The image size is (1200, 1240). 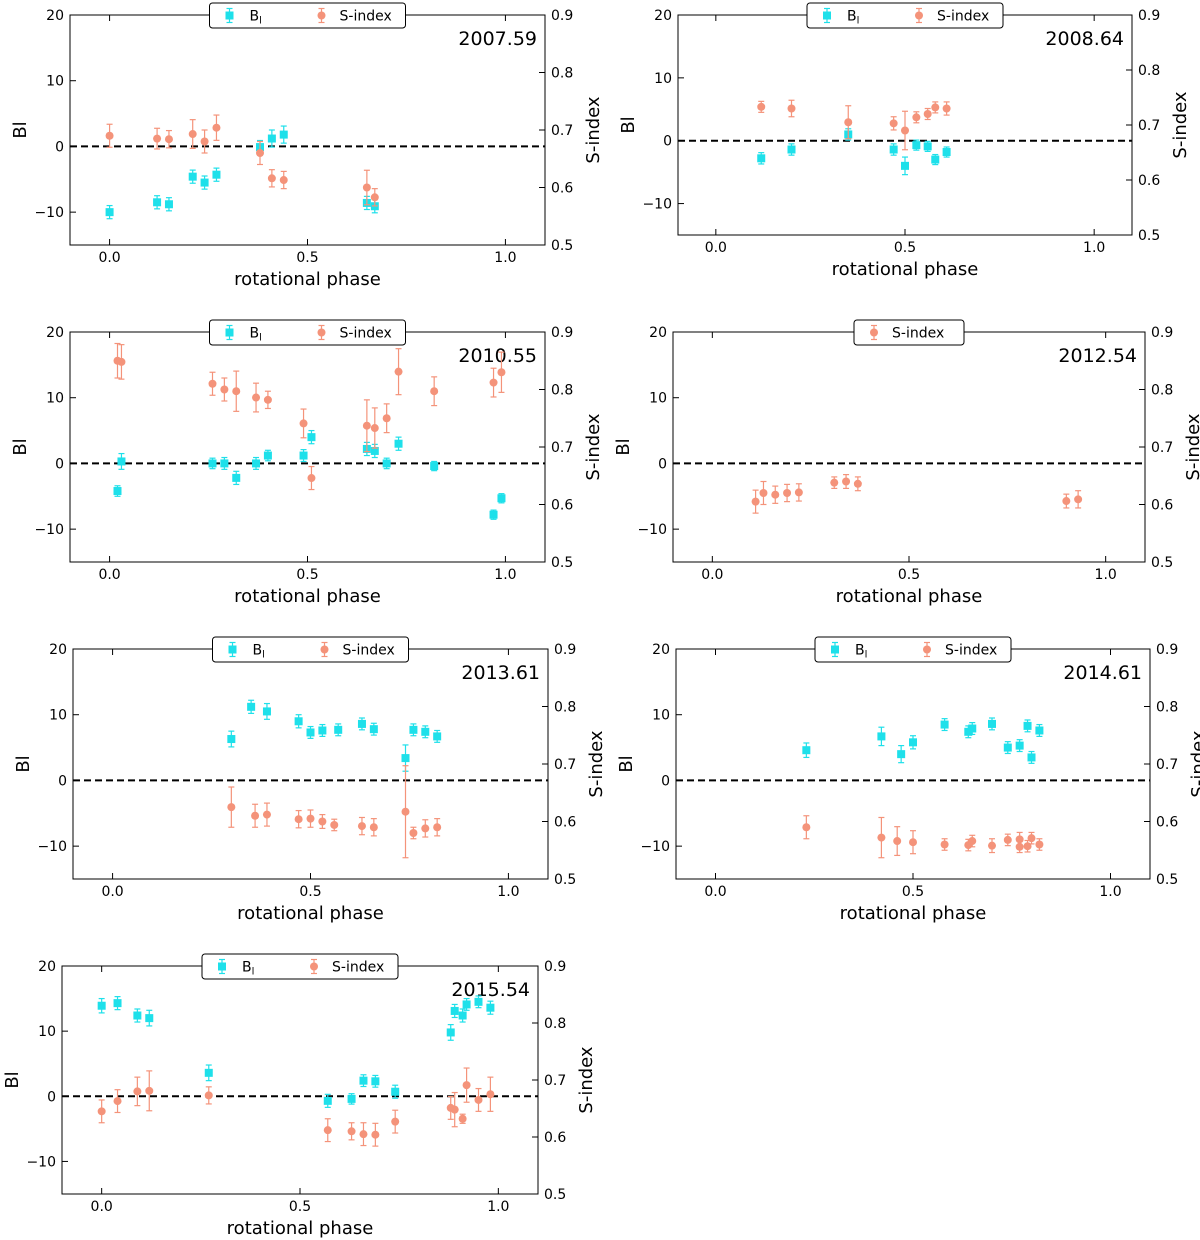 I want to click on epoch-label: 2014.61, so click(x=1102, y=673).